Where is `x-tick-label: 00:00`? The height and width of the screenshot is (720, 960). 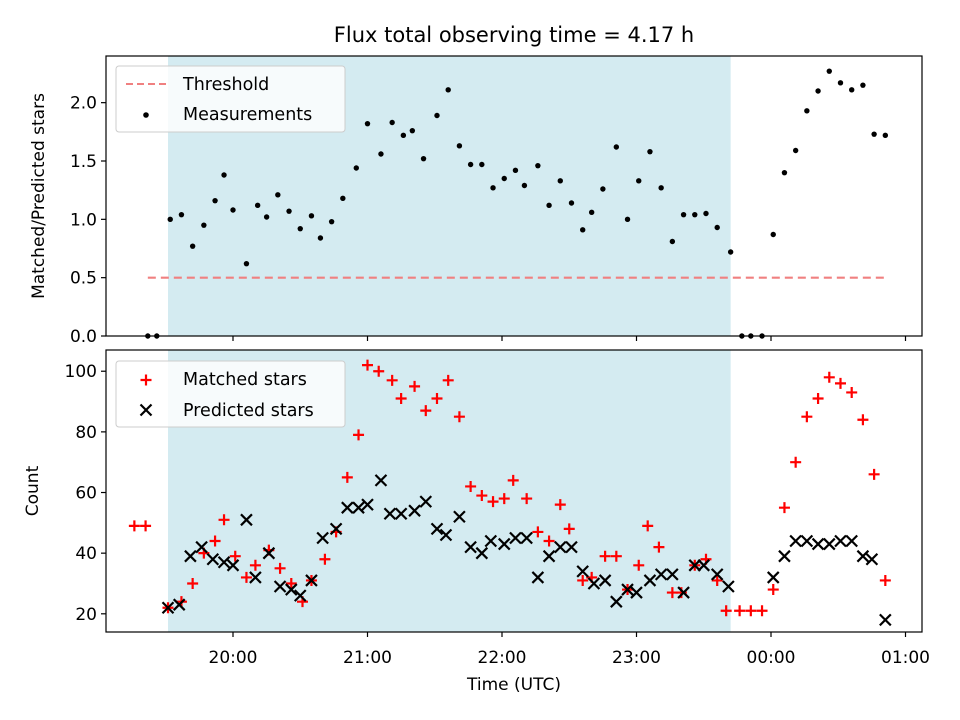 x-tick-label: 00:00 is located at coordinates (771, 658).